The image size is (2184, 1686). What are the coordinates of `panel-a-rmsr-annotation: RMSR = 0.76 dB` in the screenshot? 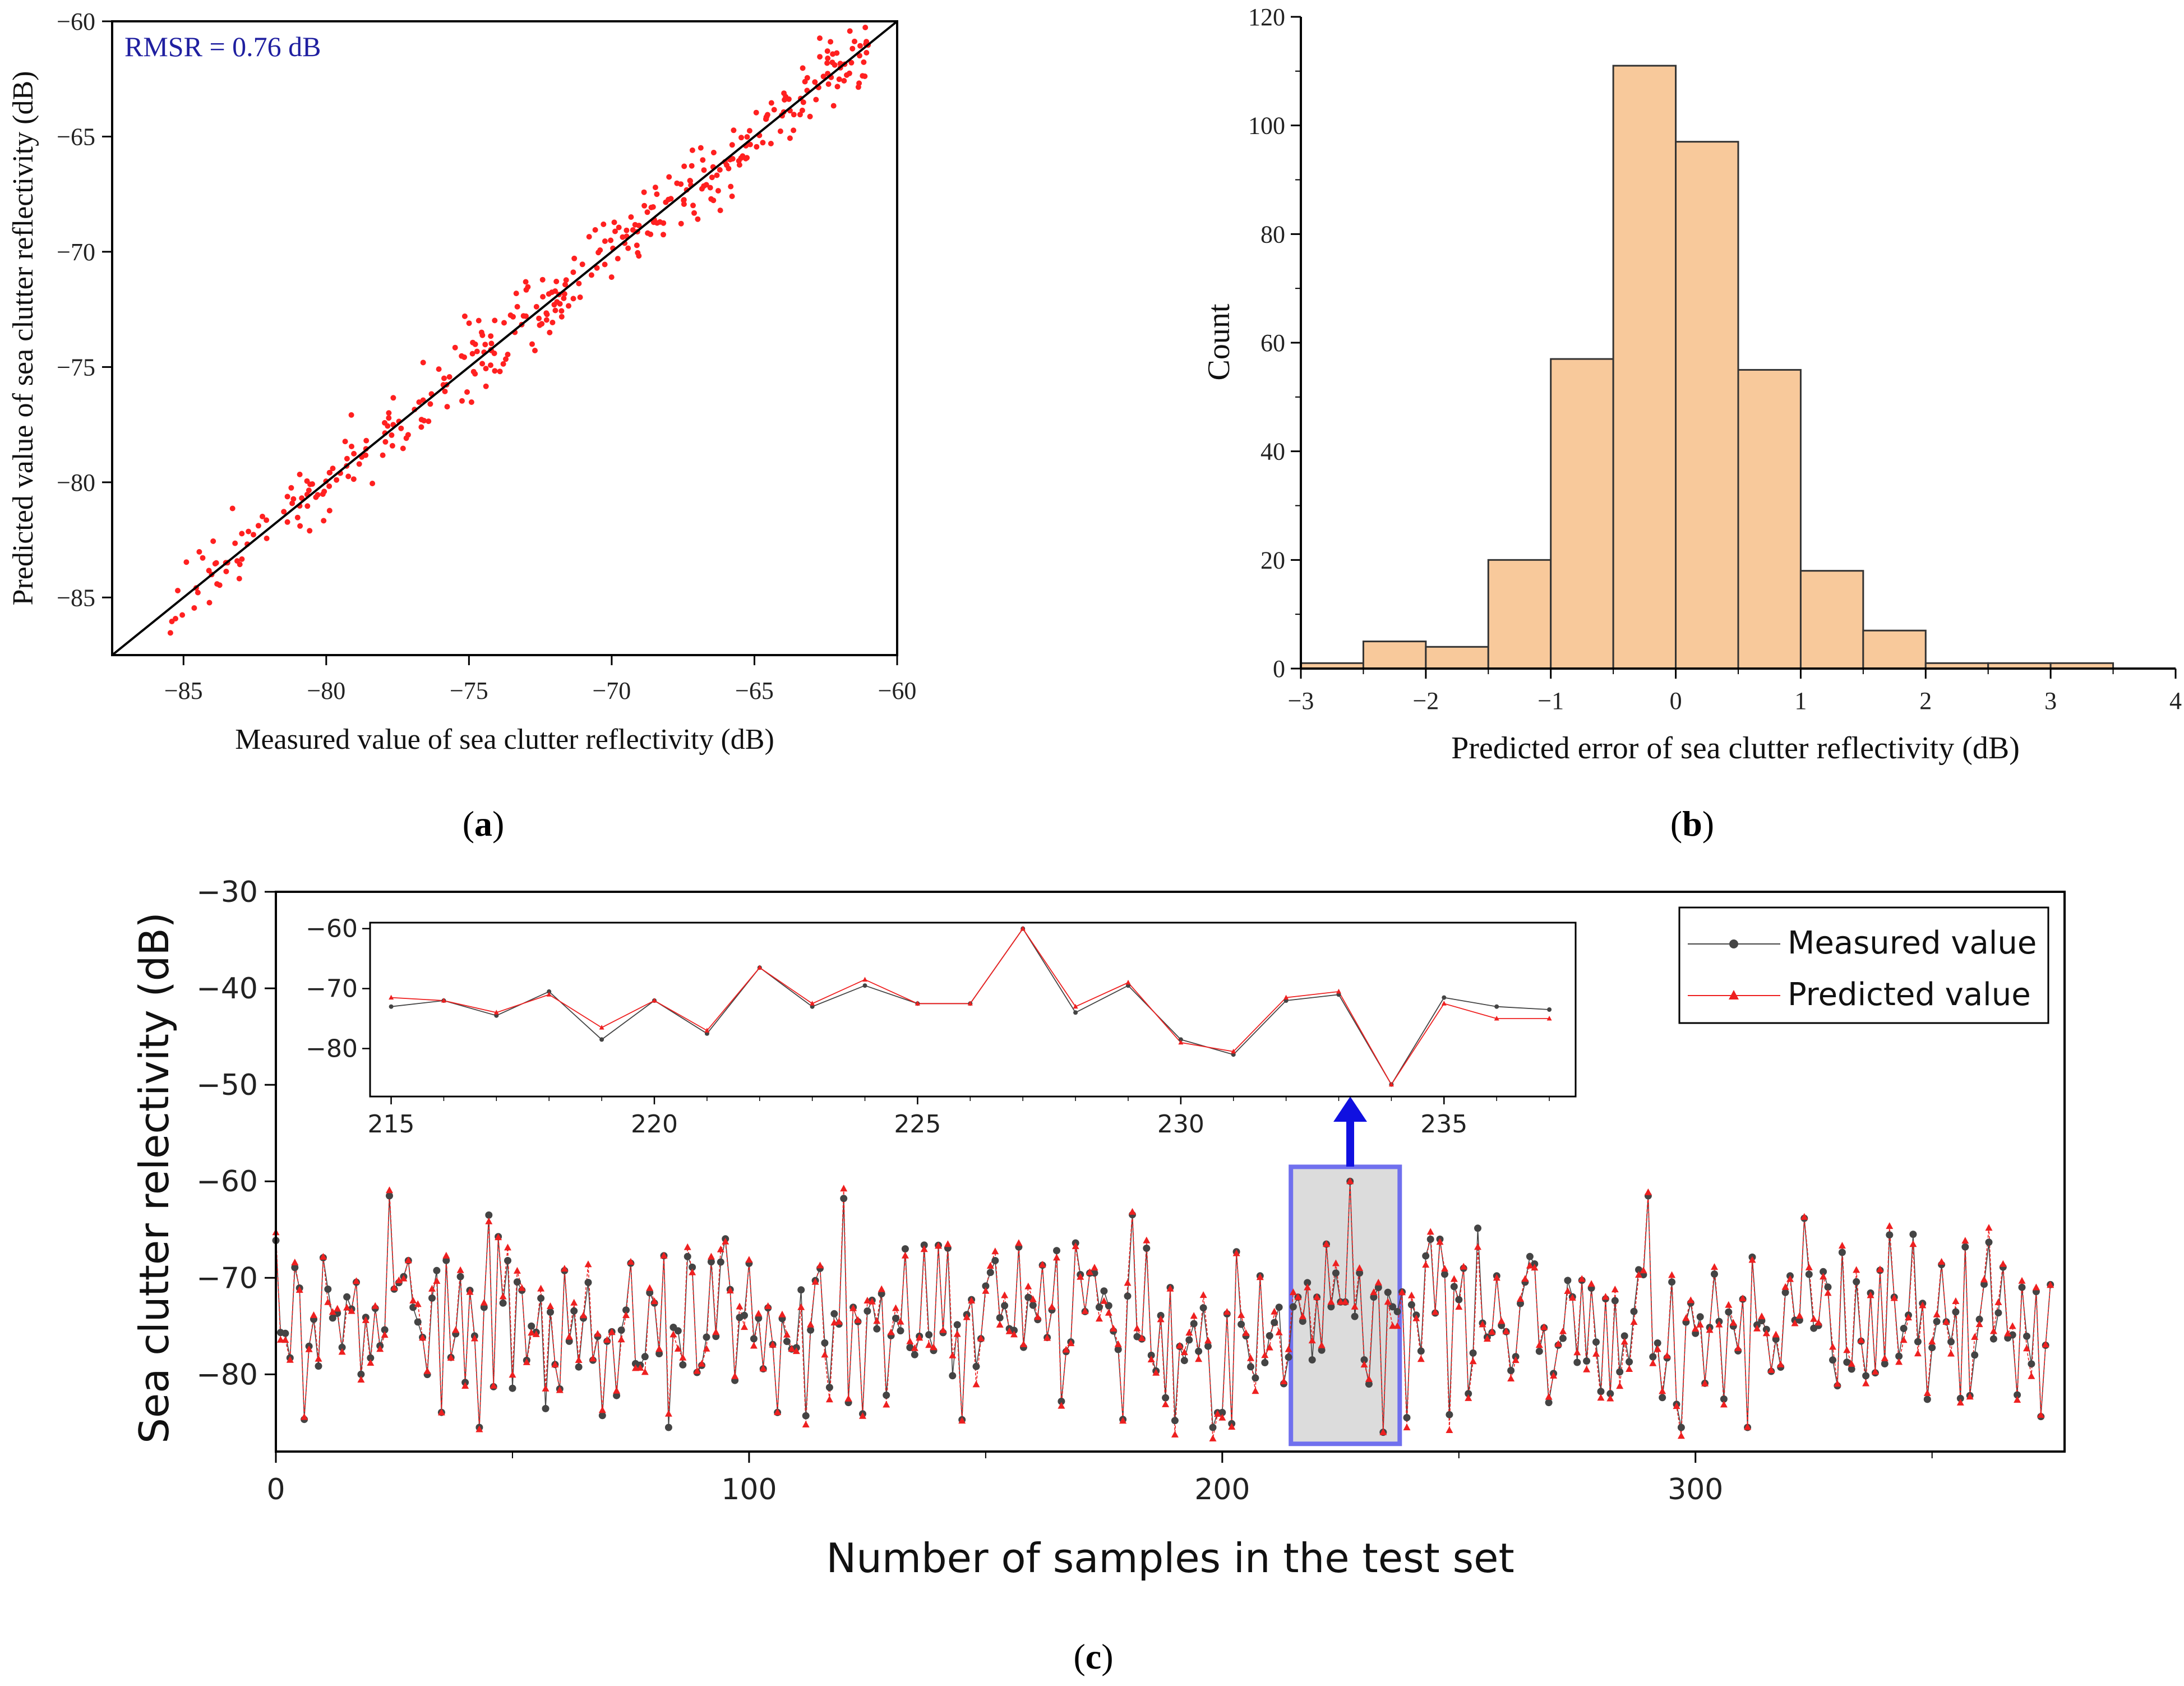 It's located at (222, 46).